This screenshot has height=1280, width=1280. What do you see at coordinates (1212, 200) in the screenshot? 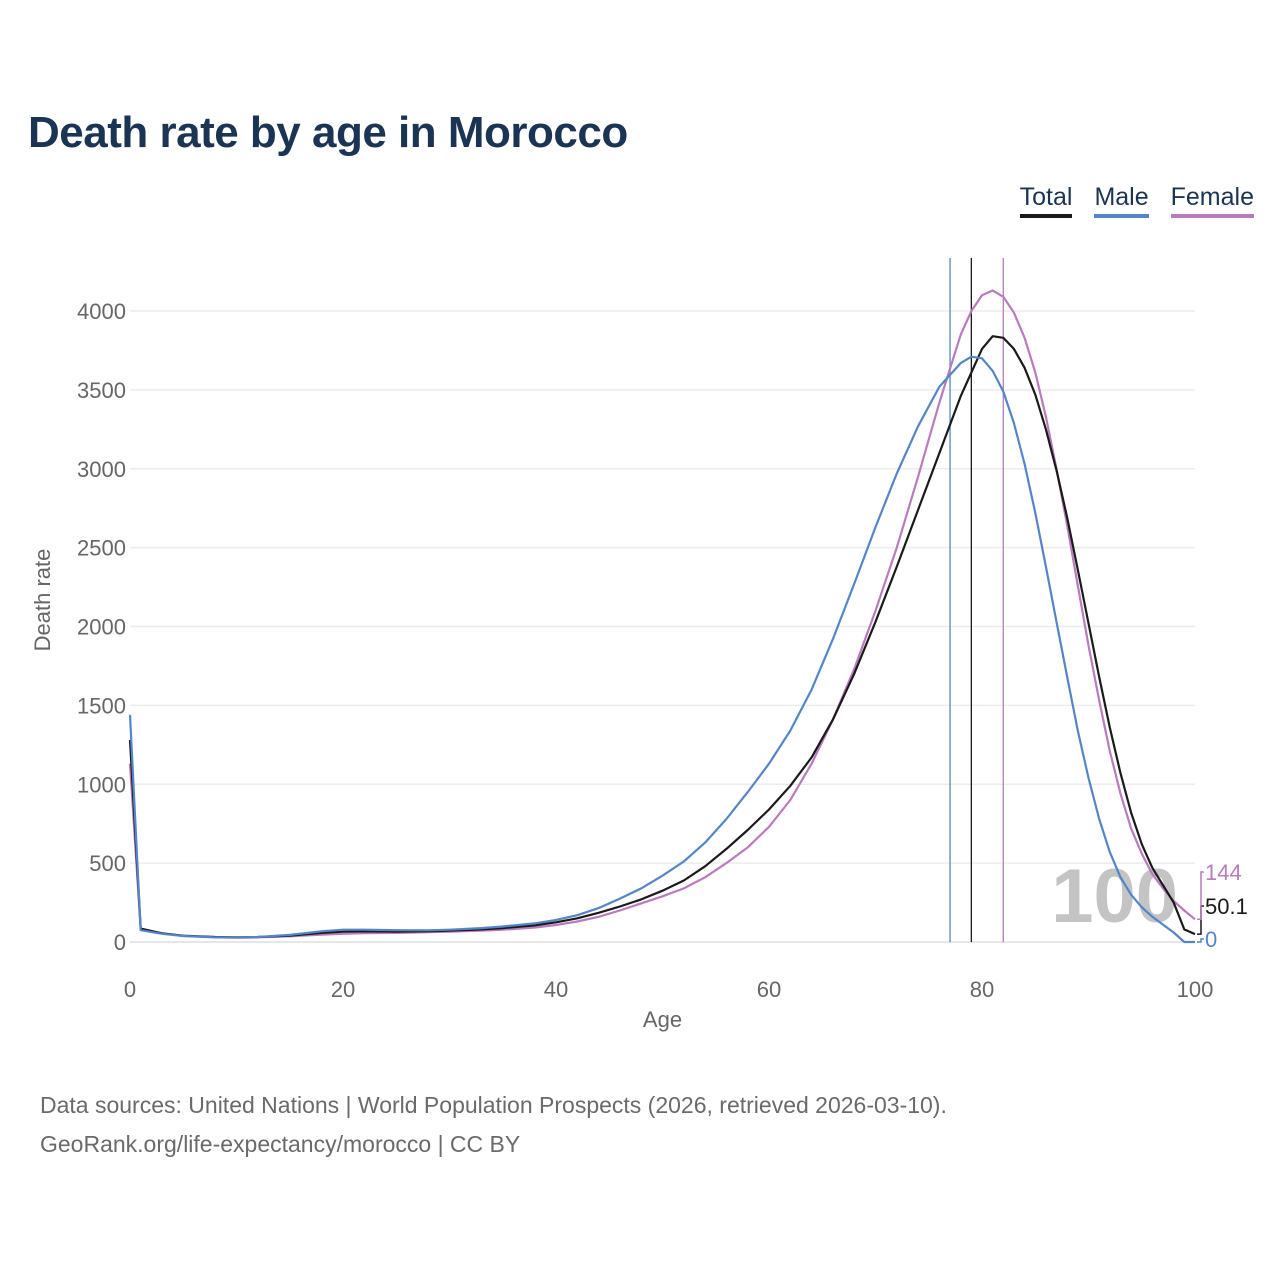
I see `legend-item-female: Female` at bounding box center [1212, 200].